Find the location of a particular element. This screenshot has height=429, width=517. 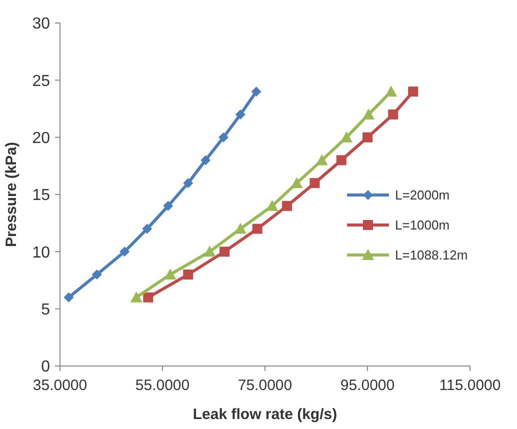

y-tick-label: 15 is located at coordinates (41, 195).